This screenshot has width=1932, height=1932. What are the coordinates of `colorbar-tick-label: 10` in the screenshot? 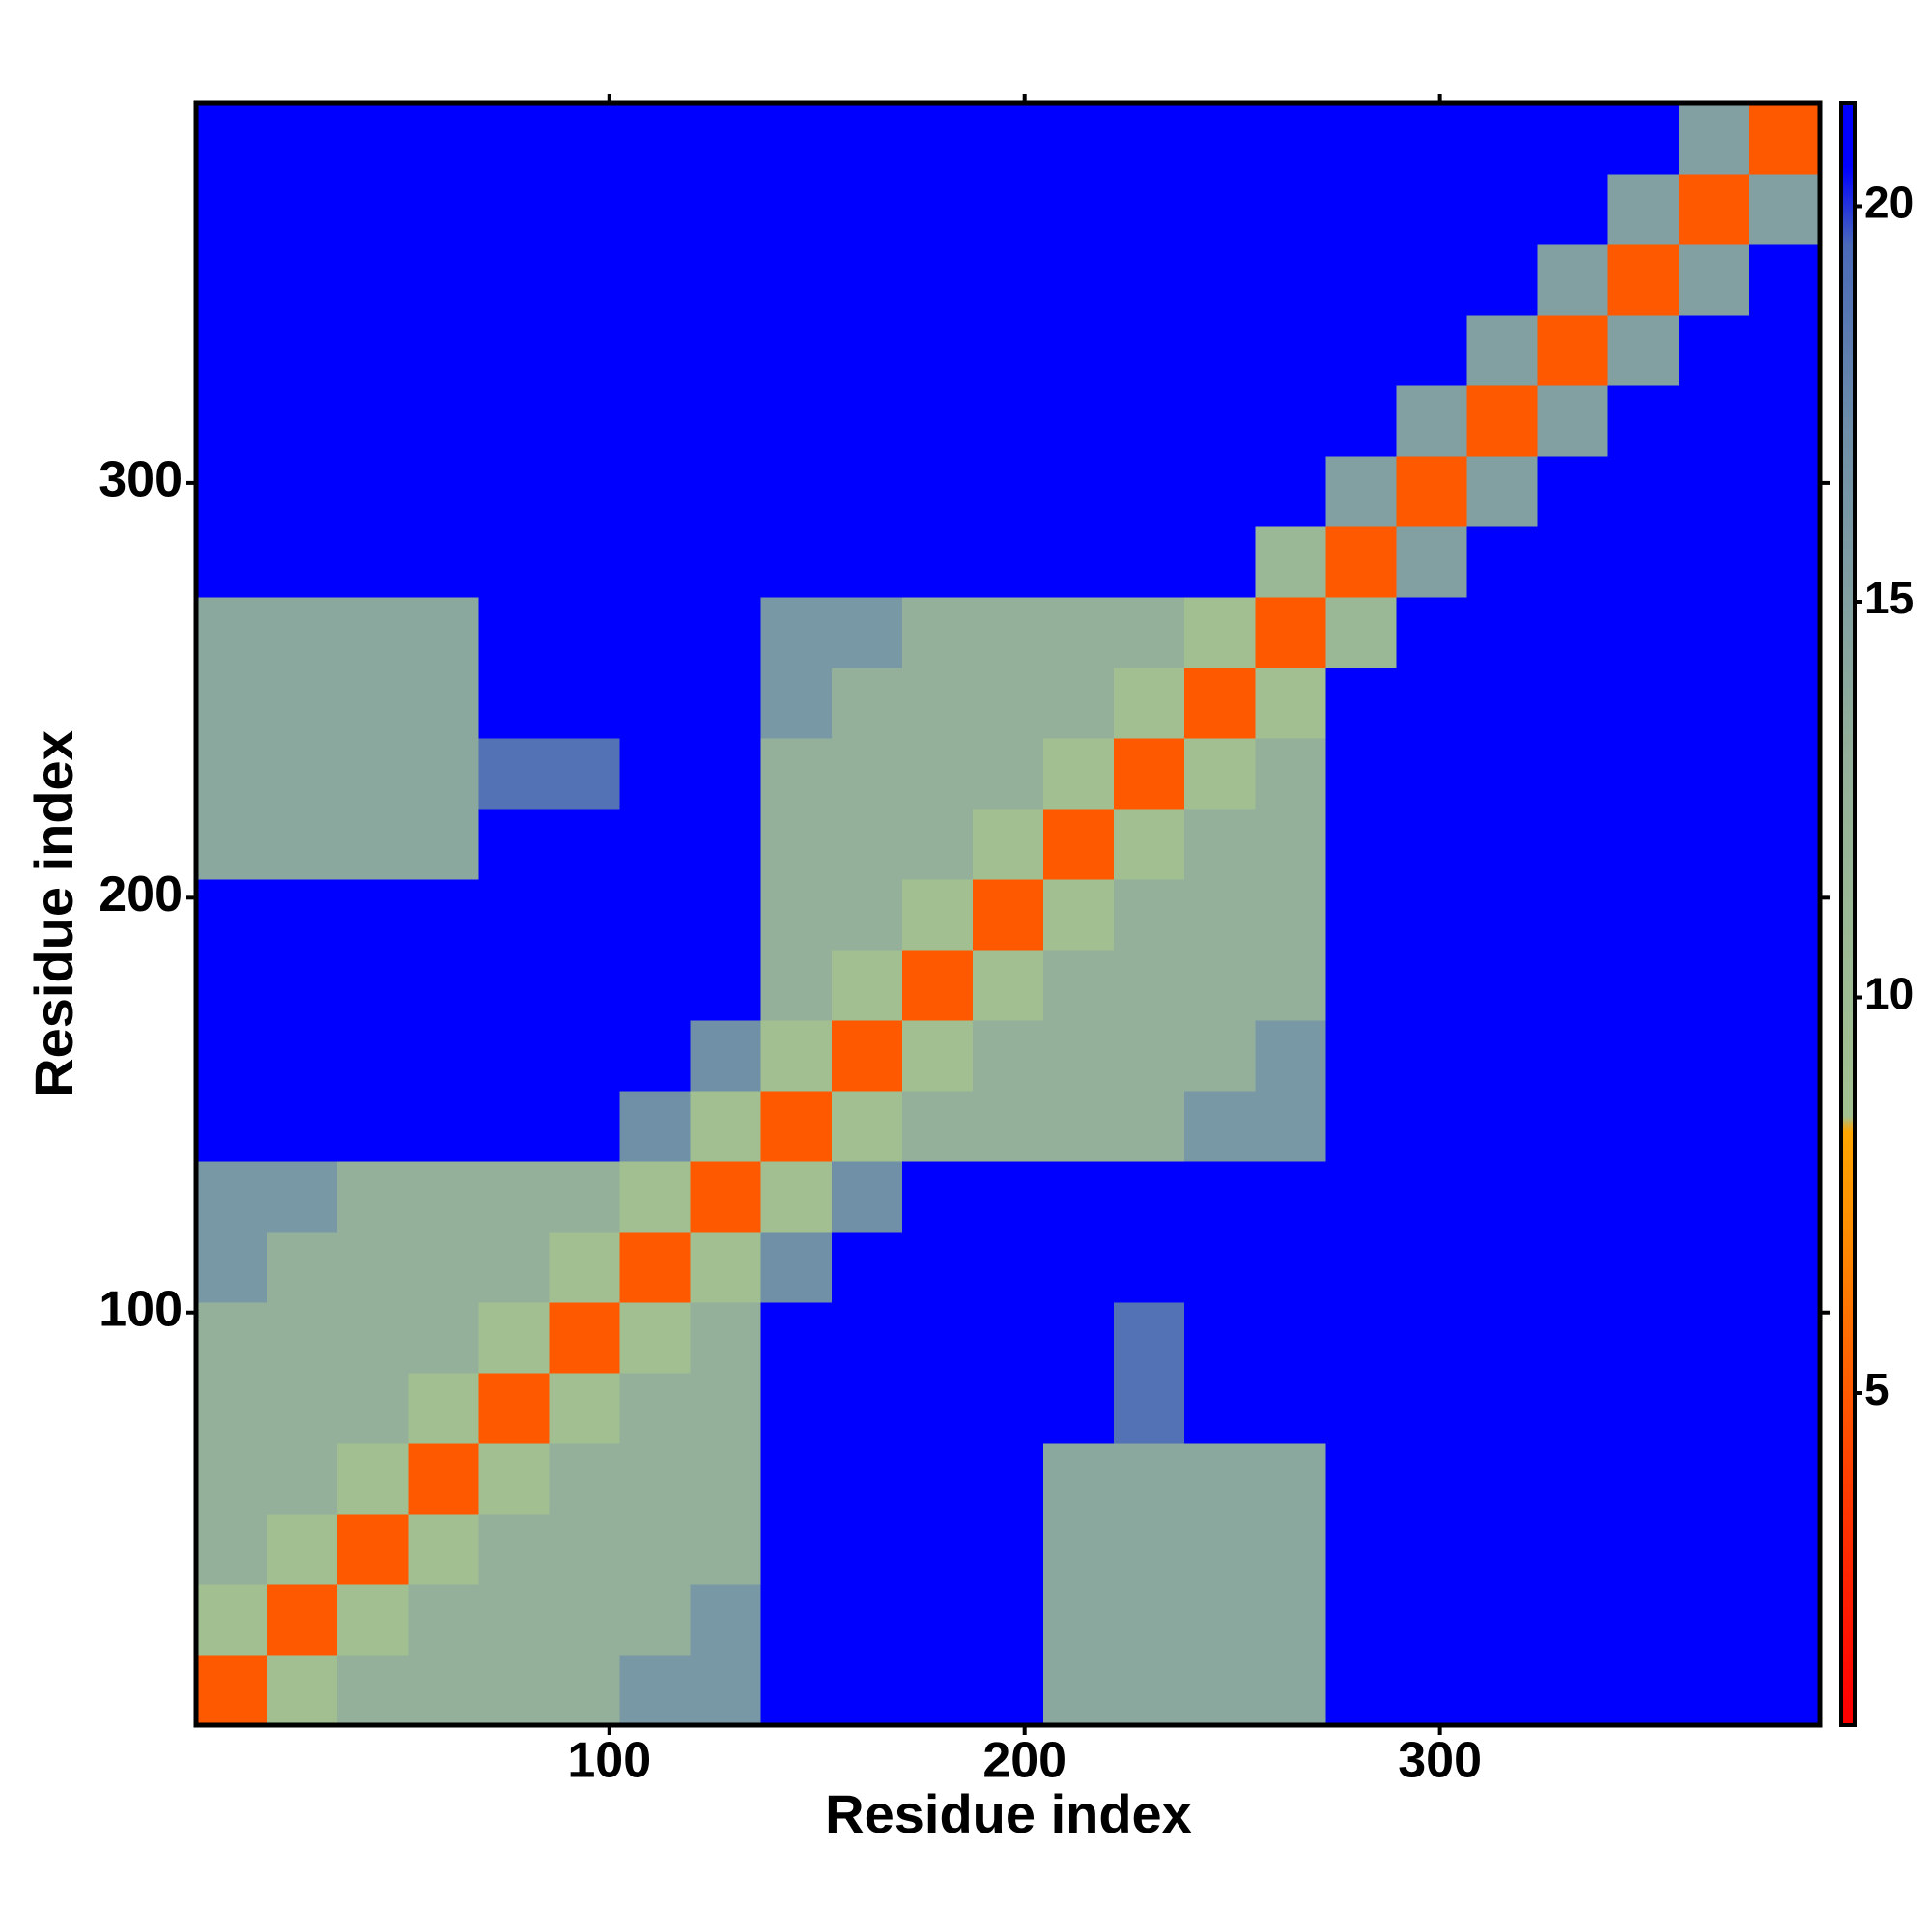 It's located at (1889, 994).